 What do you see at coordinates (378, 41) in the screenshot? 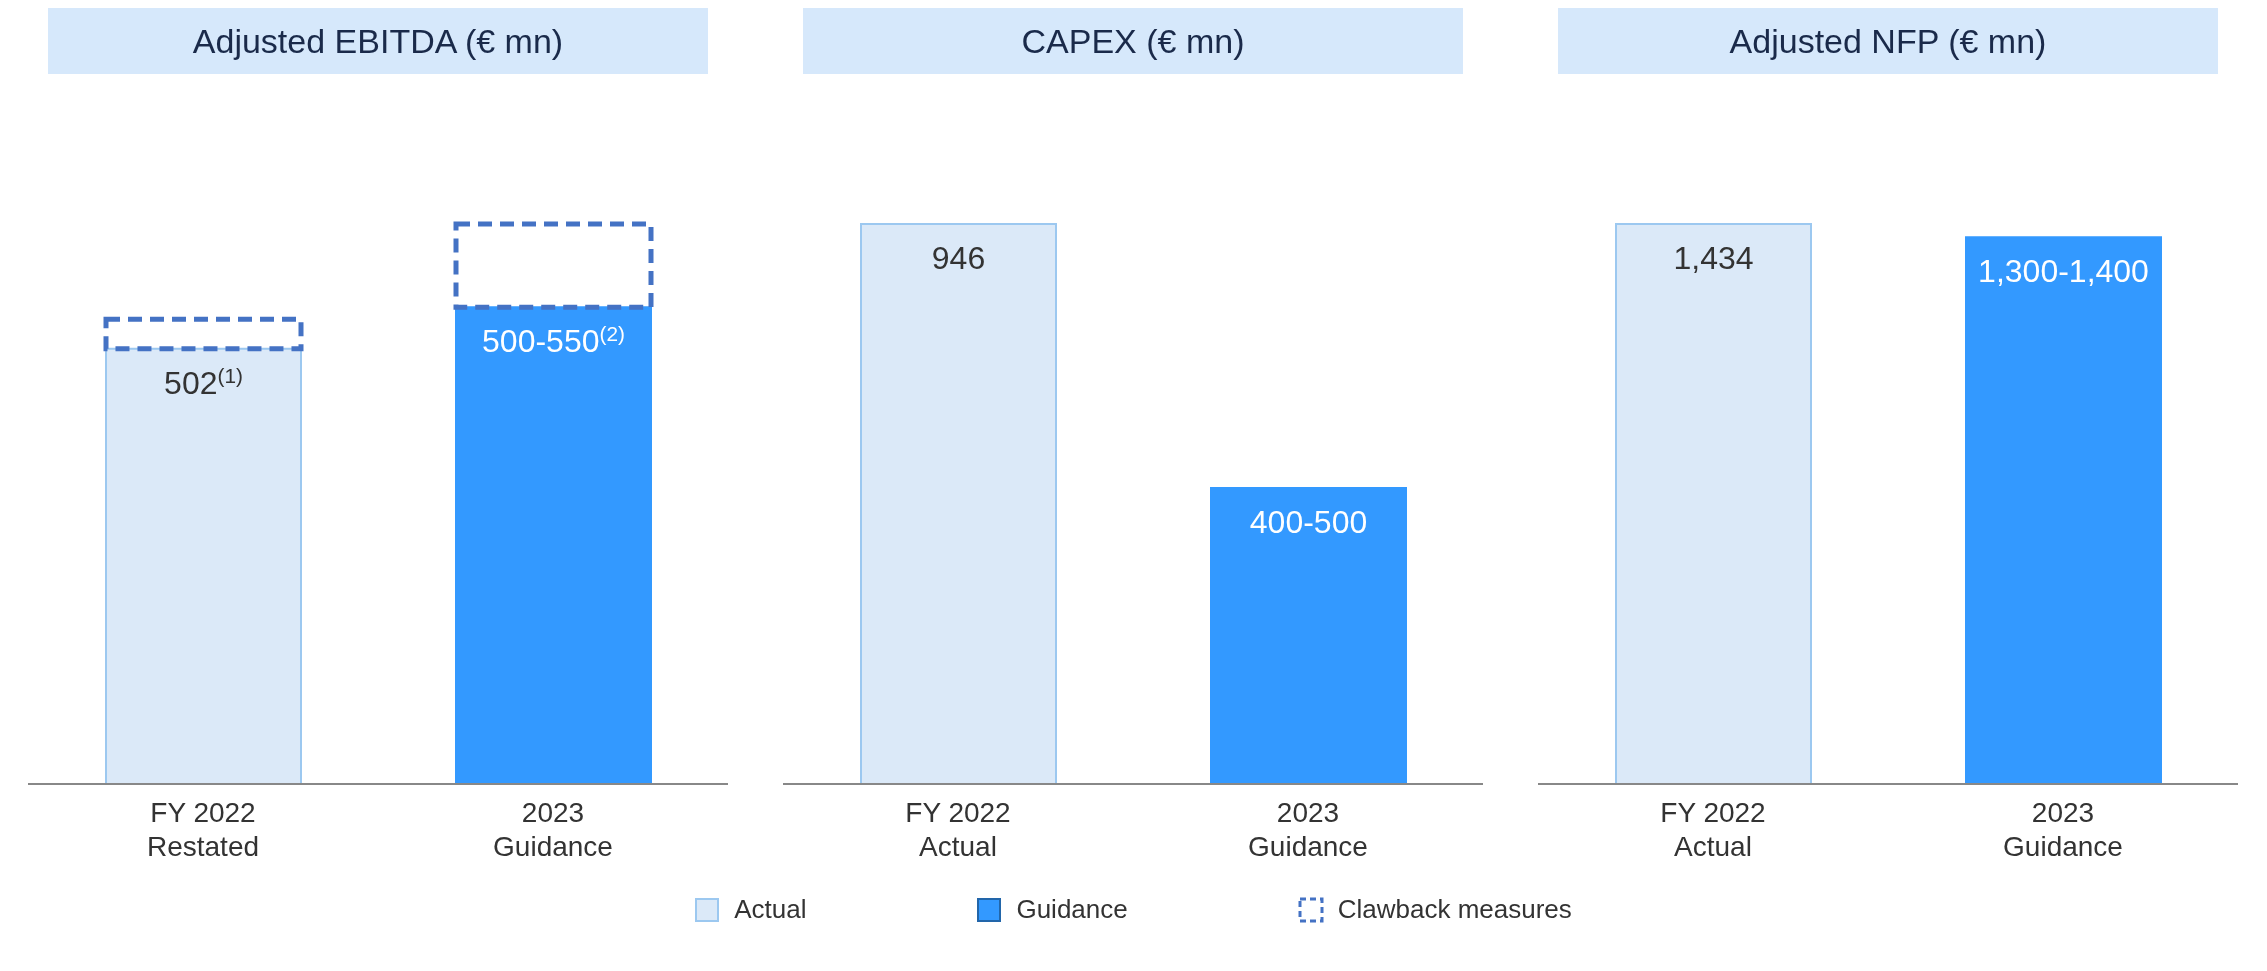
I see `chart-title: Adjusted EBITDA (€ mn)` at bounding box center [378, 41].